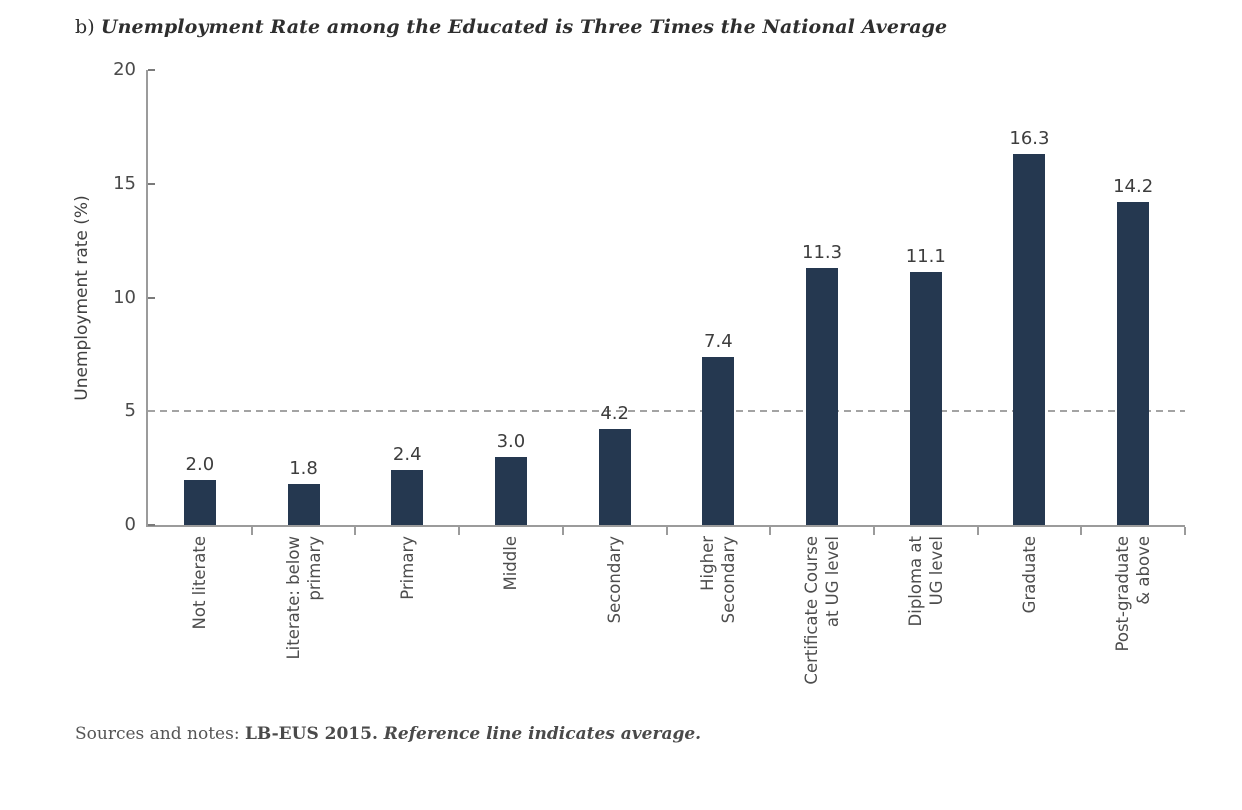  Describe the element at coordinates (147, 298) in the screenshot. I see `y-axis` at that location.